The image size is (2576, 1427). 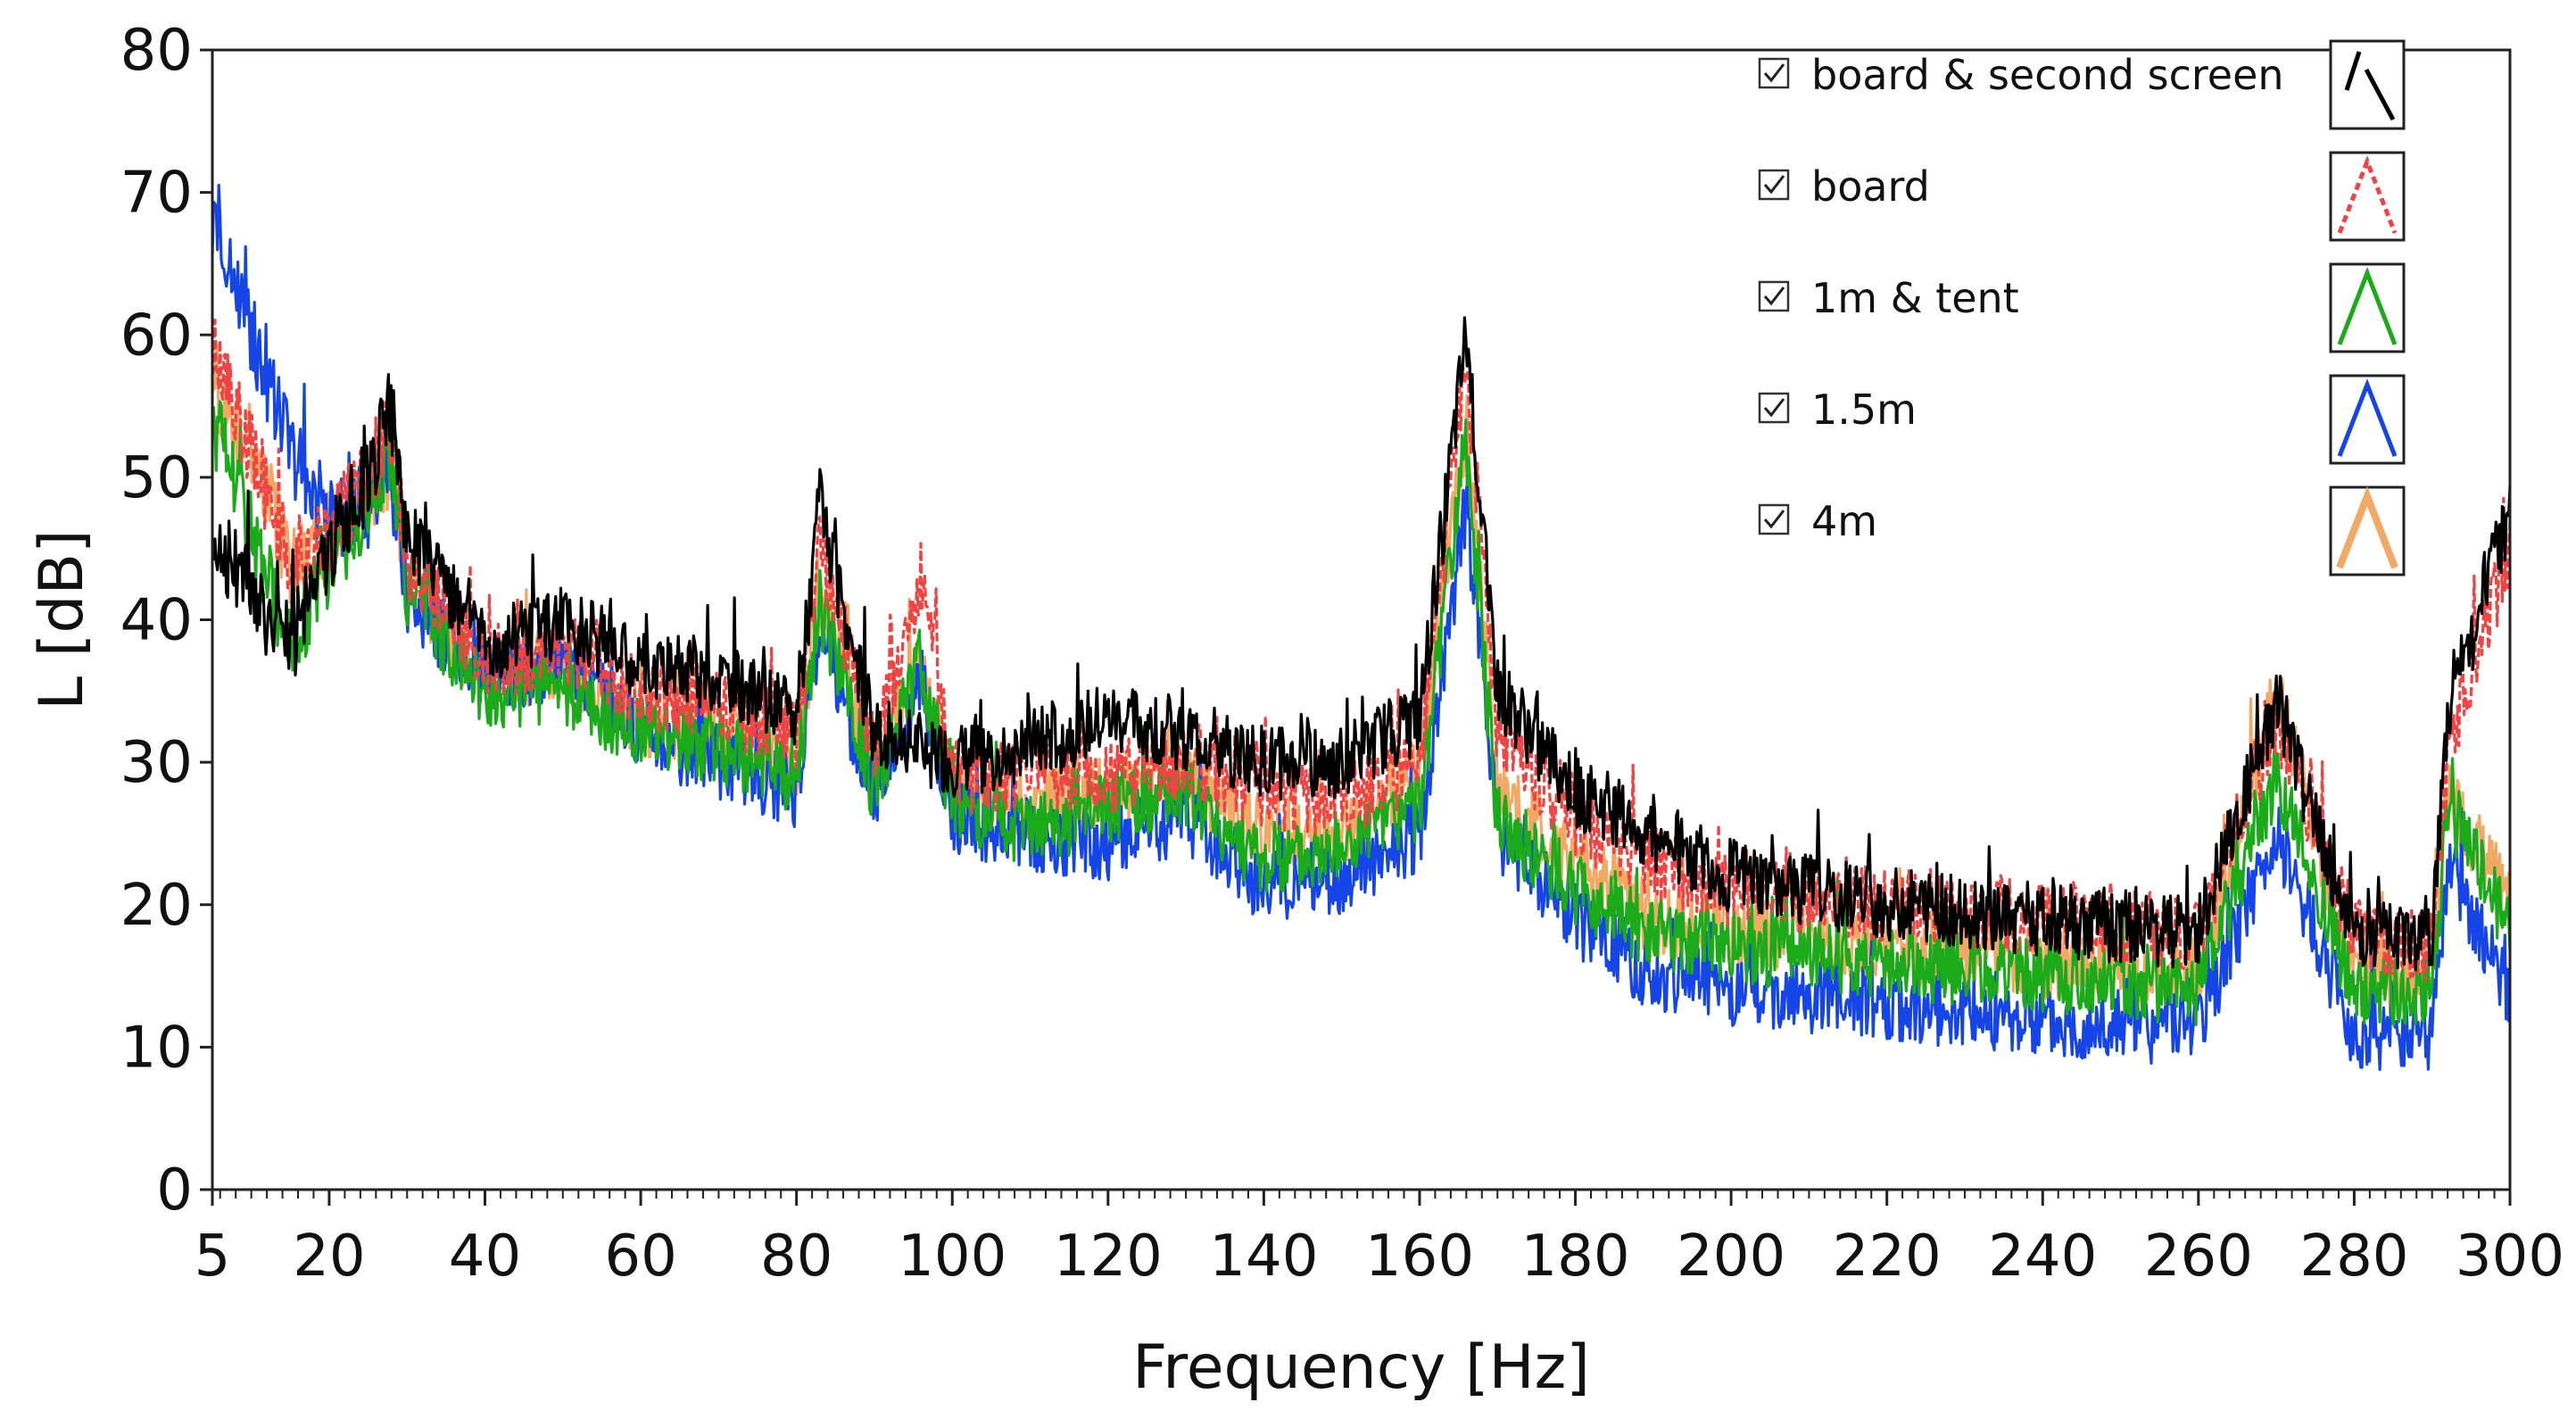 What do you see at coordinates (796, 1257) in the screenshot?
I see `x-tick-label: 80` at bounding box center [796, 1257].